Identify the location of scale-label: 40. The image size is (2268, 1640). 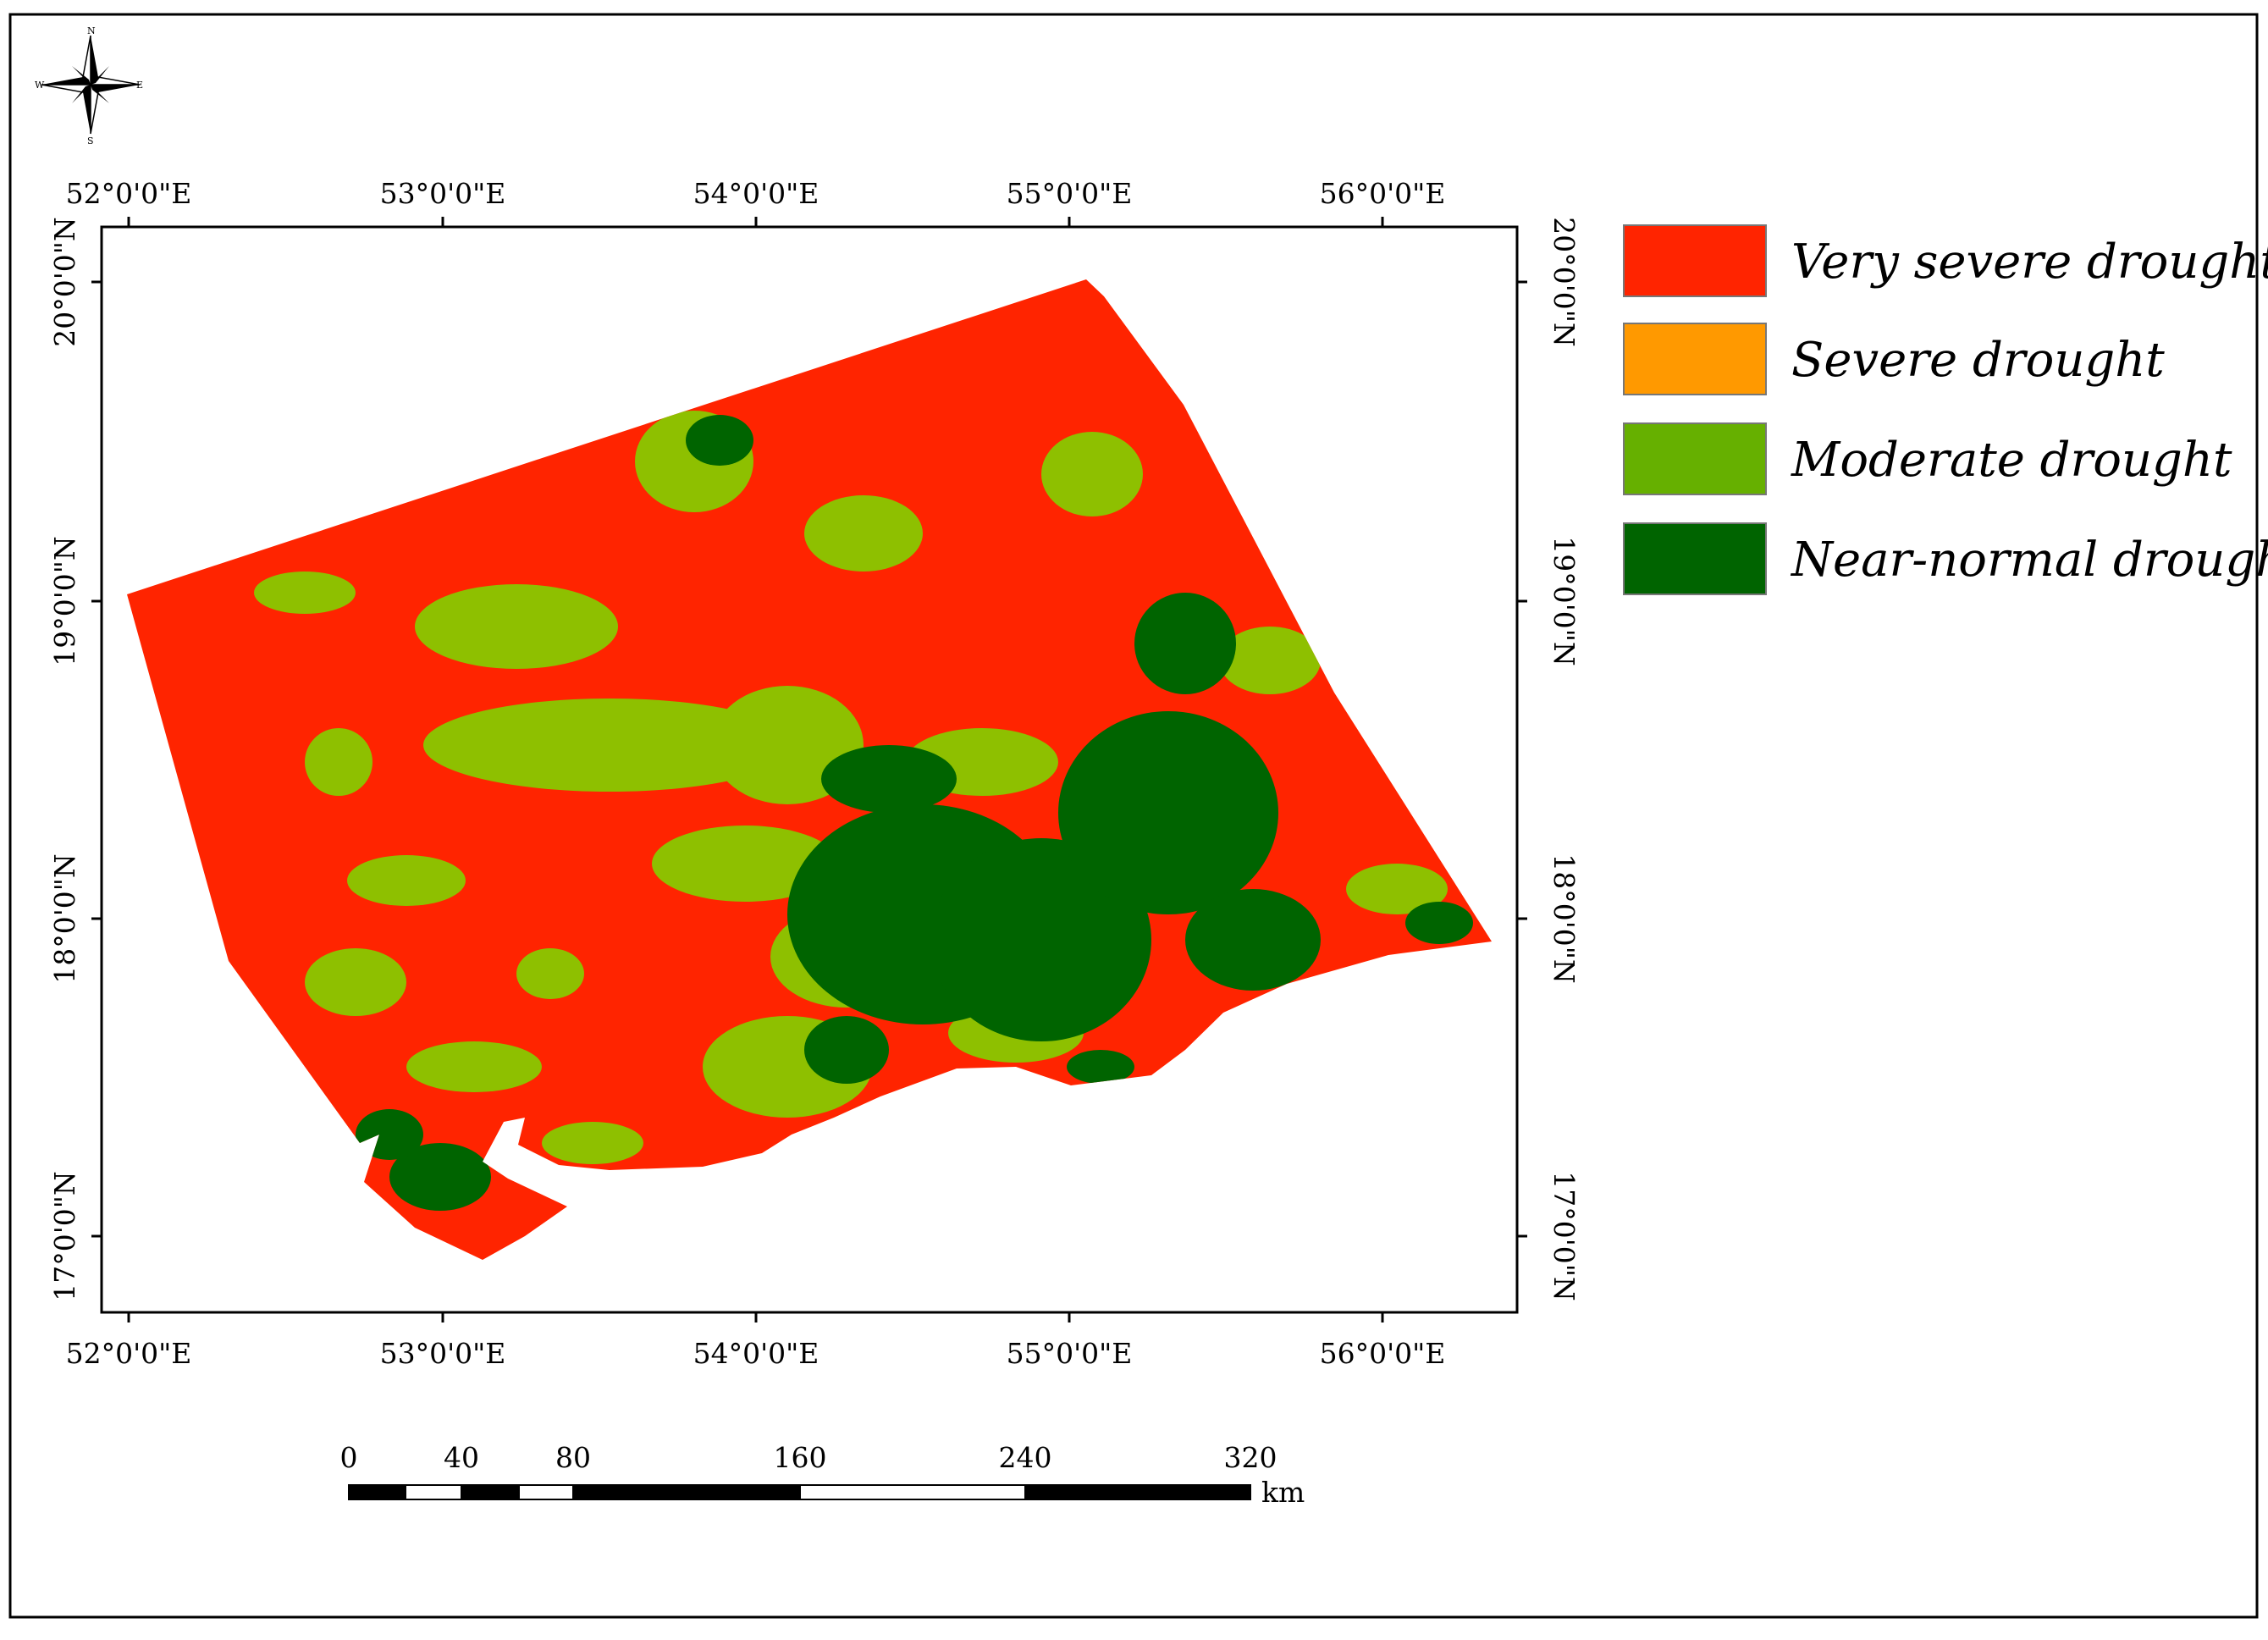
(462, 1457).